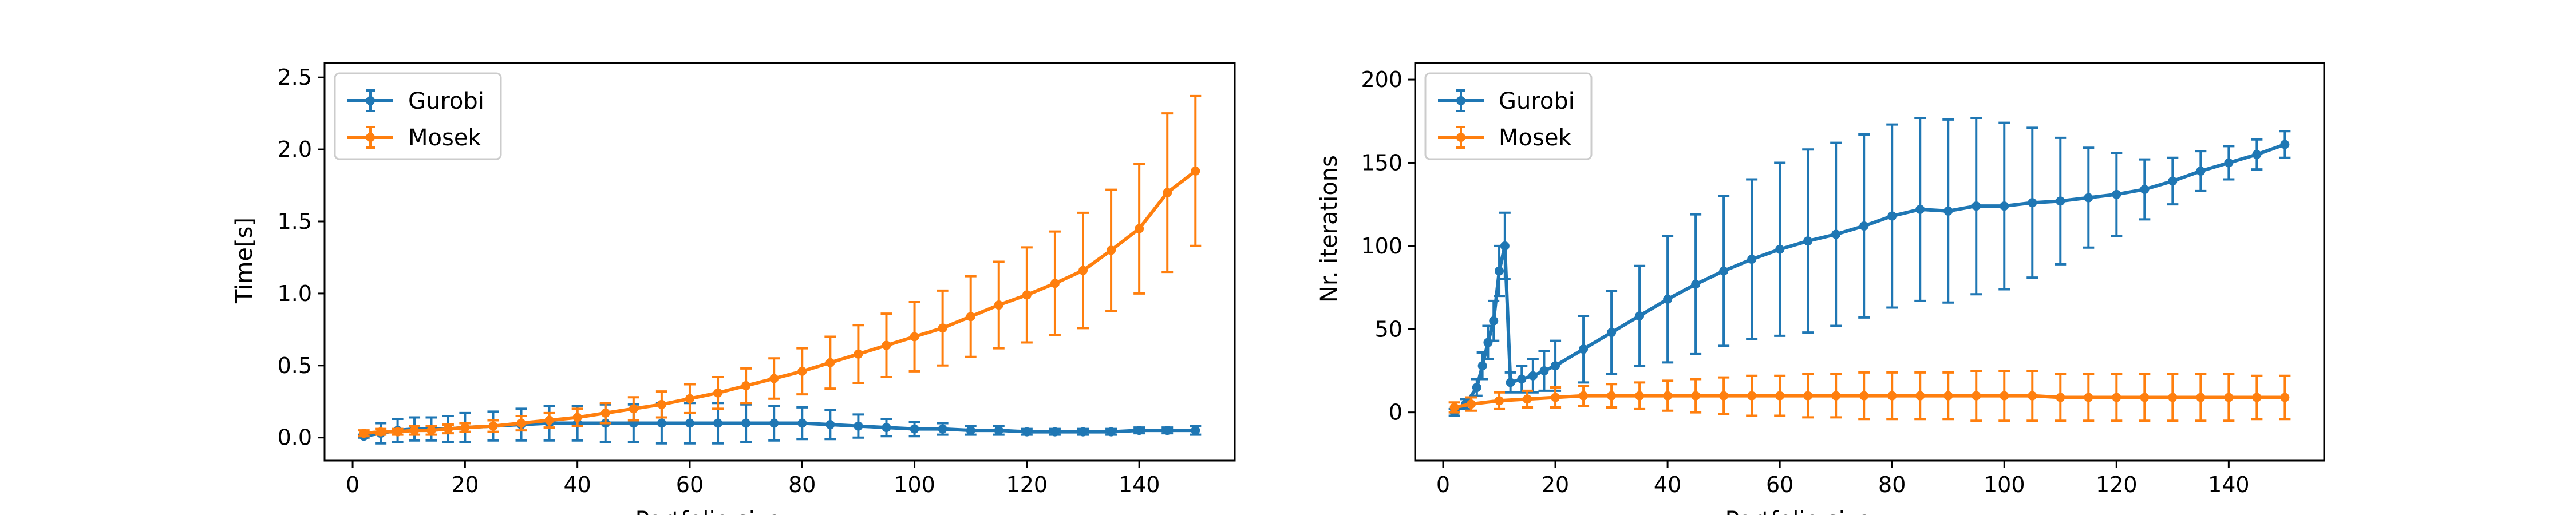  I want to click on time-chart-ytick-label: 0.0, so click(295, 437).